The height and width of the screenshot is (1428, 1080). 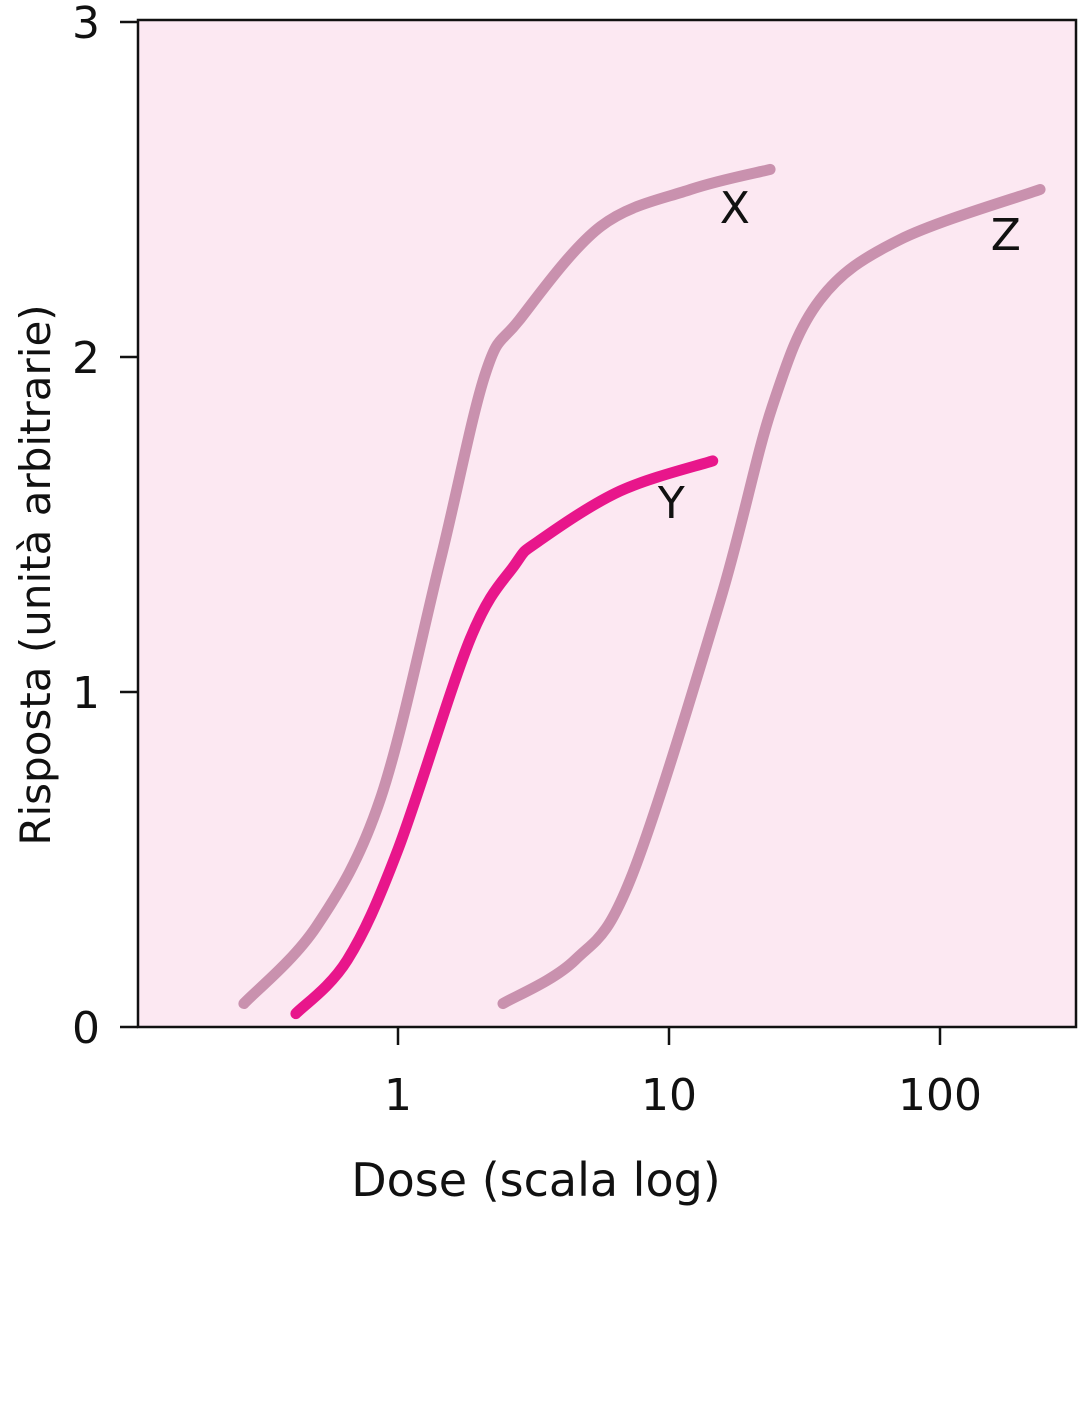 What do you see at coordinates (398, 1095) in the screenshot?
I see `x-tick-label: 1` at bounding box center [398, 1095].